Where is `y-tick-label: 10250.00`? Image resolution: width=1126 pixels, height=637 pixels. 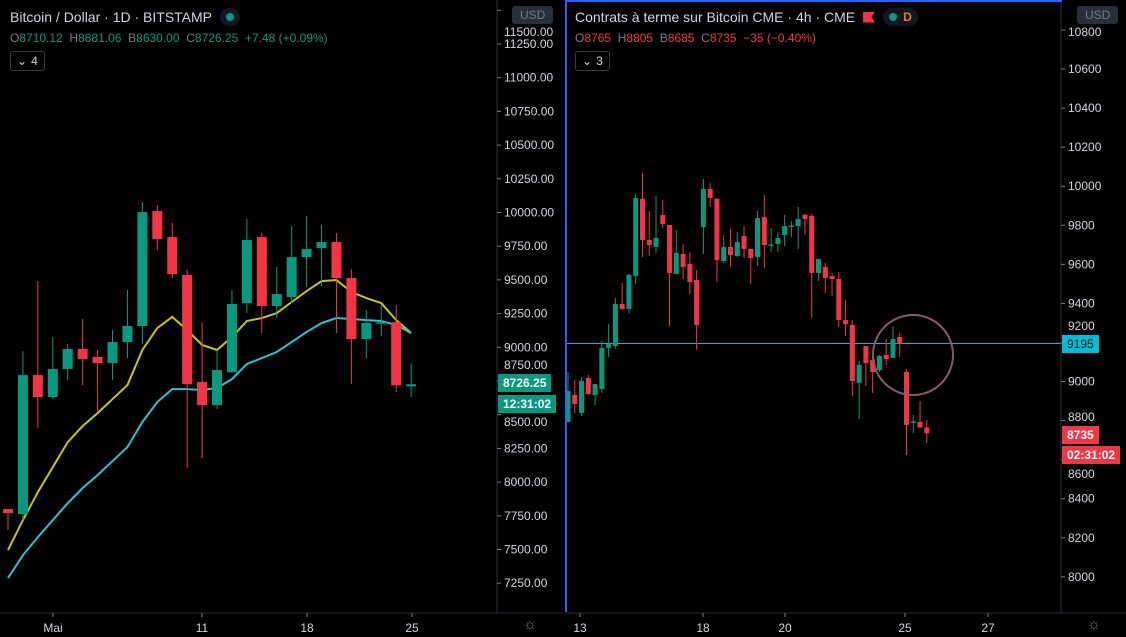 y-tick-label: 10250.00 is located at coordinates (529, 179).